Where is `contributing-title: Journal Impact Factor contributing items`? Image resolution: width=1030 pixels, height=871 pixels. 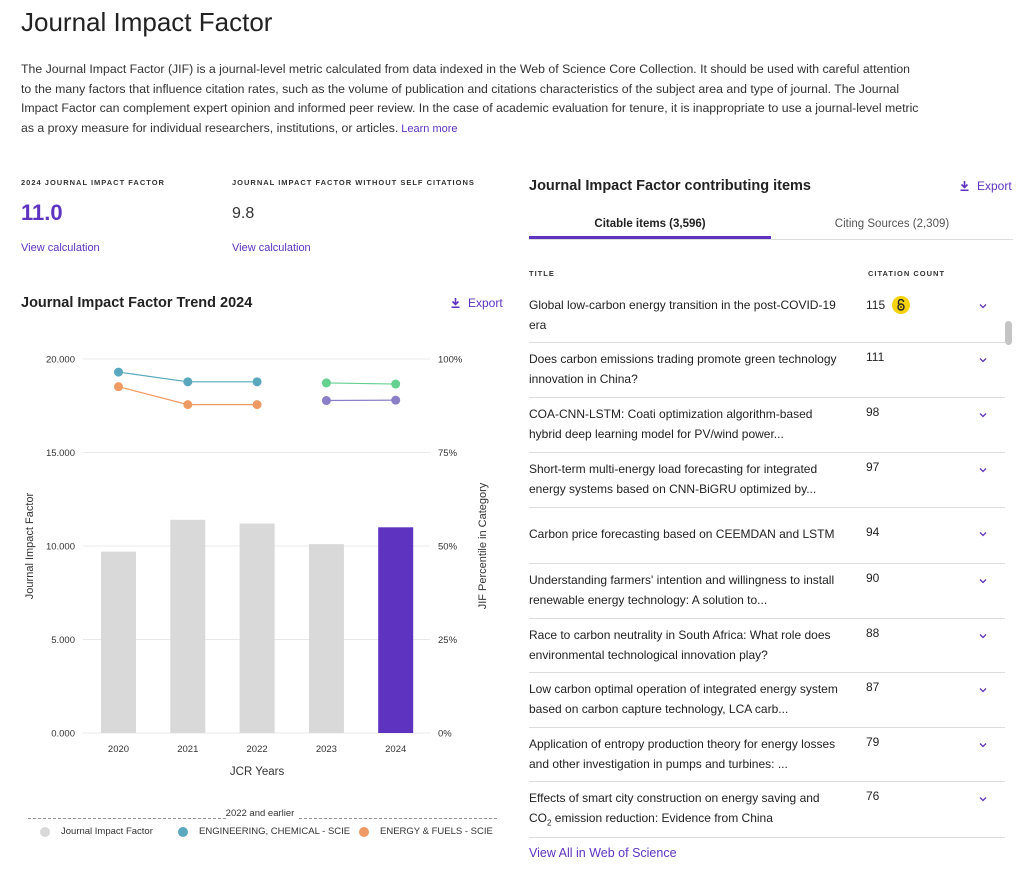 contributing-title: Journal Impact Factor contributing items is located at coordinates (670, 186).